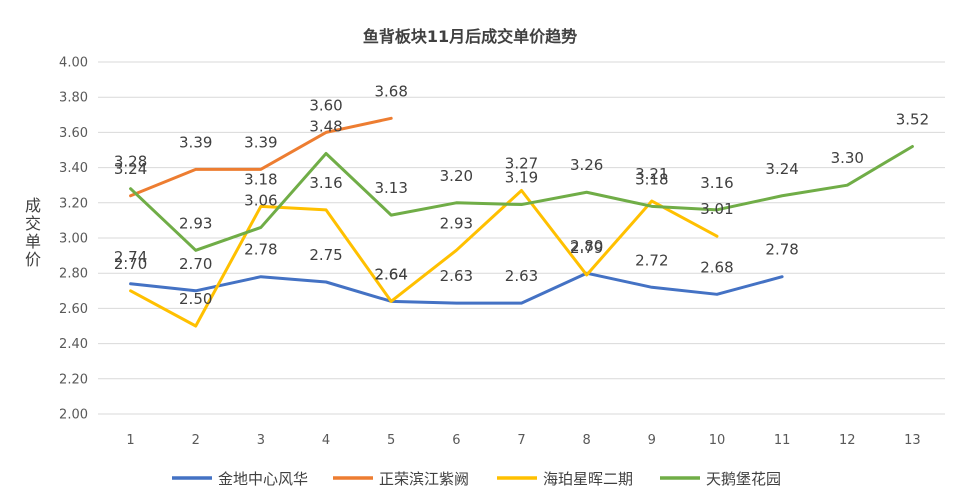  I want to click on y-tick-label: 3.60, so click(73, 133).